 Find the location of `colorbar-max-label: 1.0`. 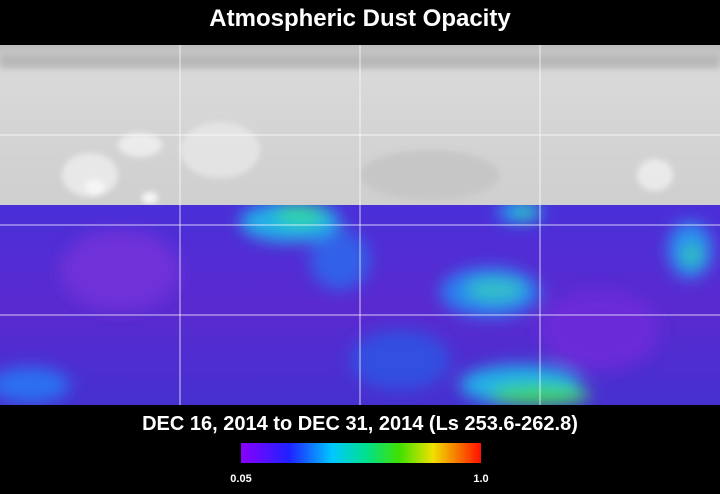

colorbar-max-label: 1.0 is located at coordinates (480, 479).